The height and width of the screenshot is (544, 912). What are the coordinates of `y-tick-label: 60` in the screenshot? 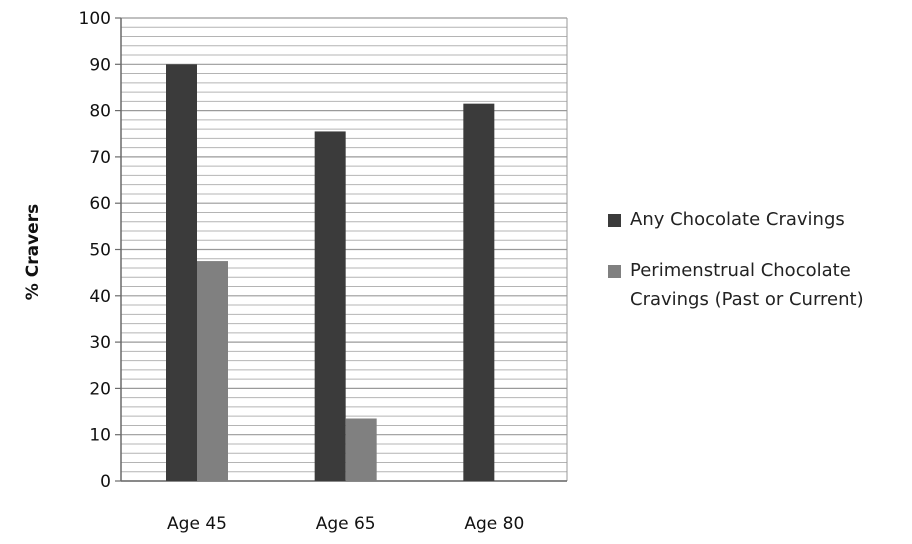 It's located at (100, 204).